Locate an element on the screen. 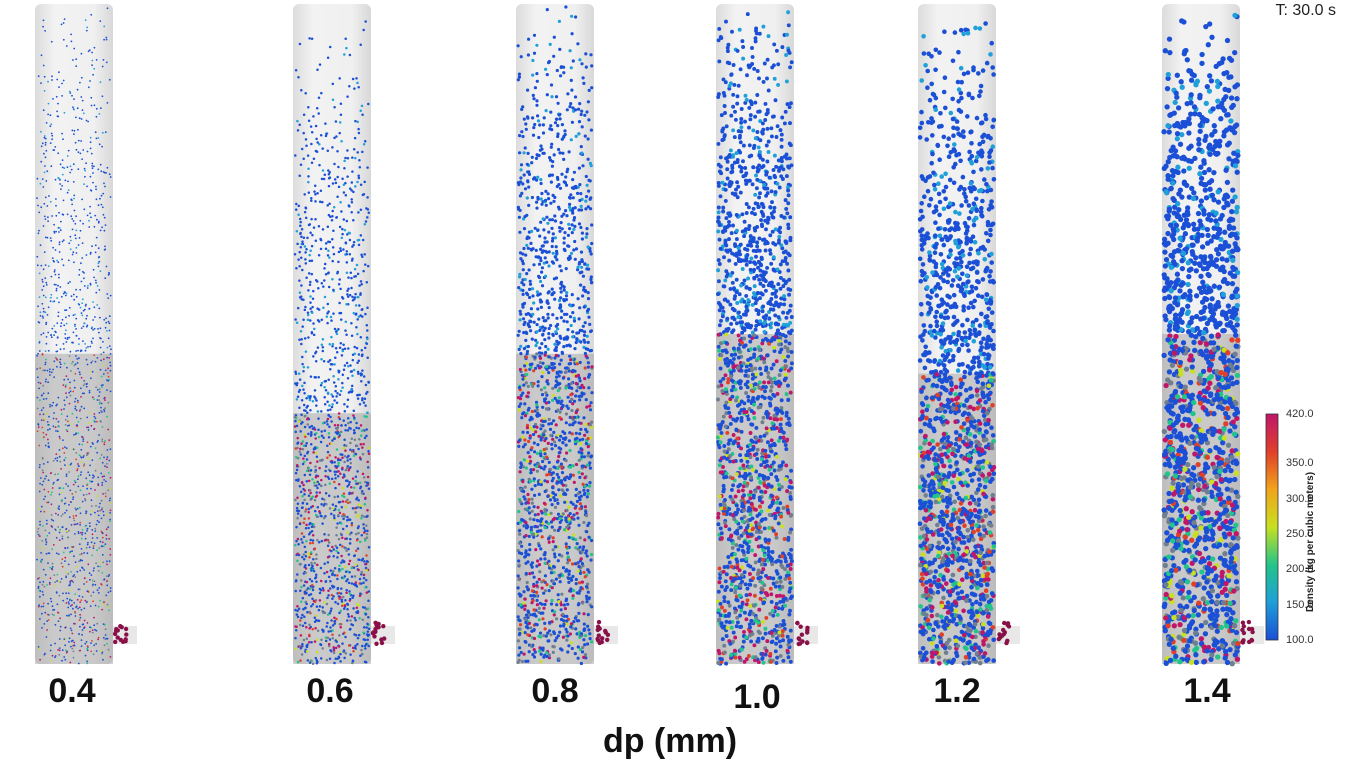  dense-bed-region is located at coordinates (74, 508).